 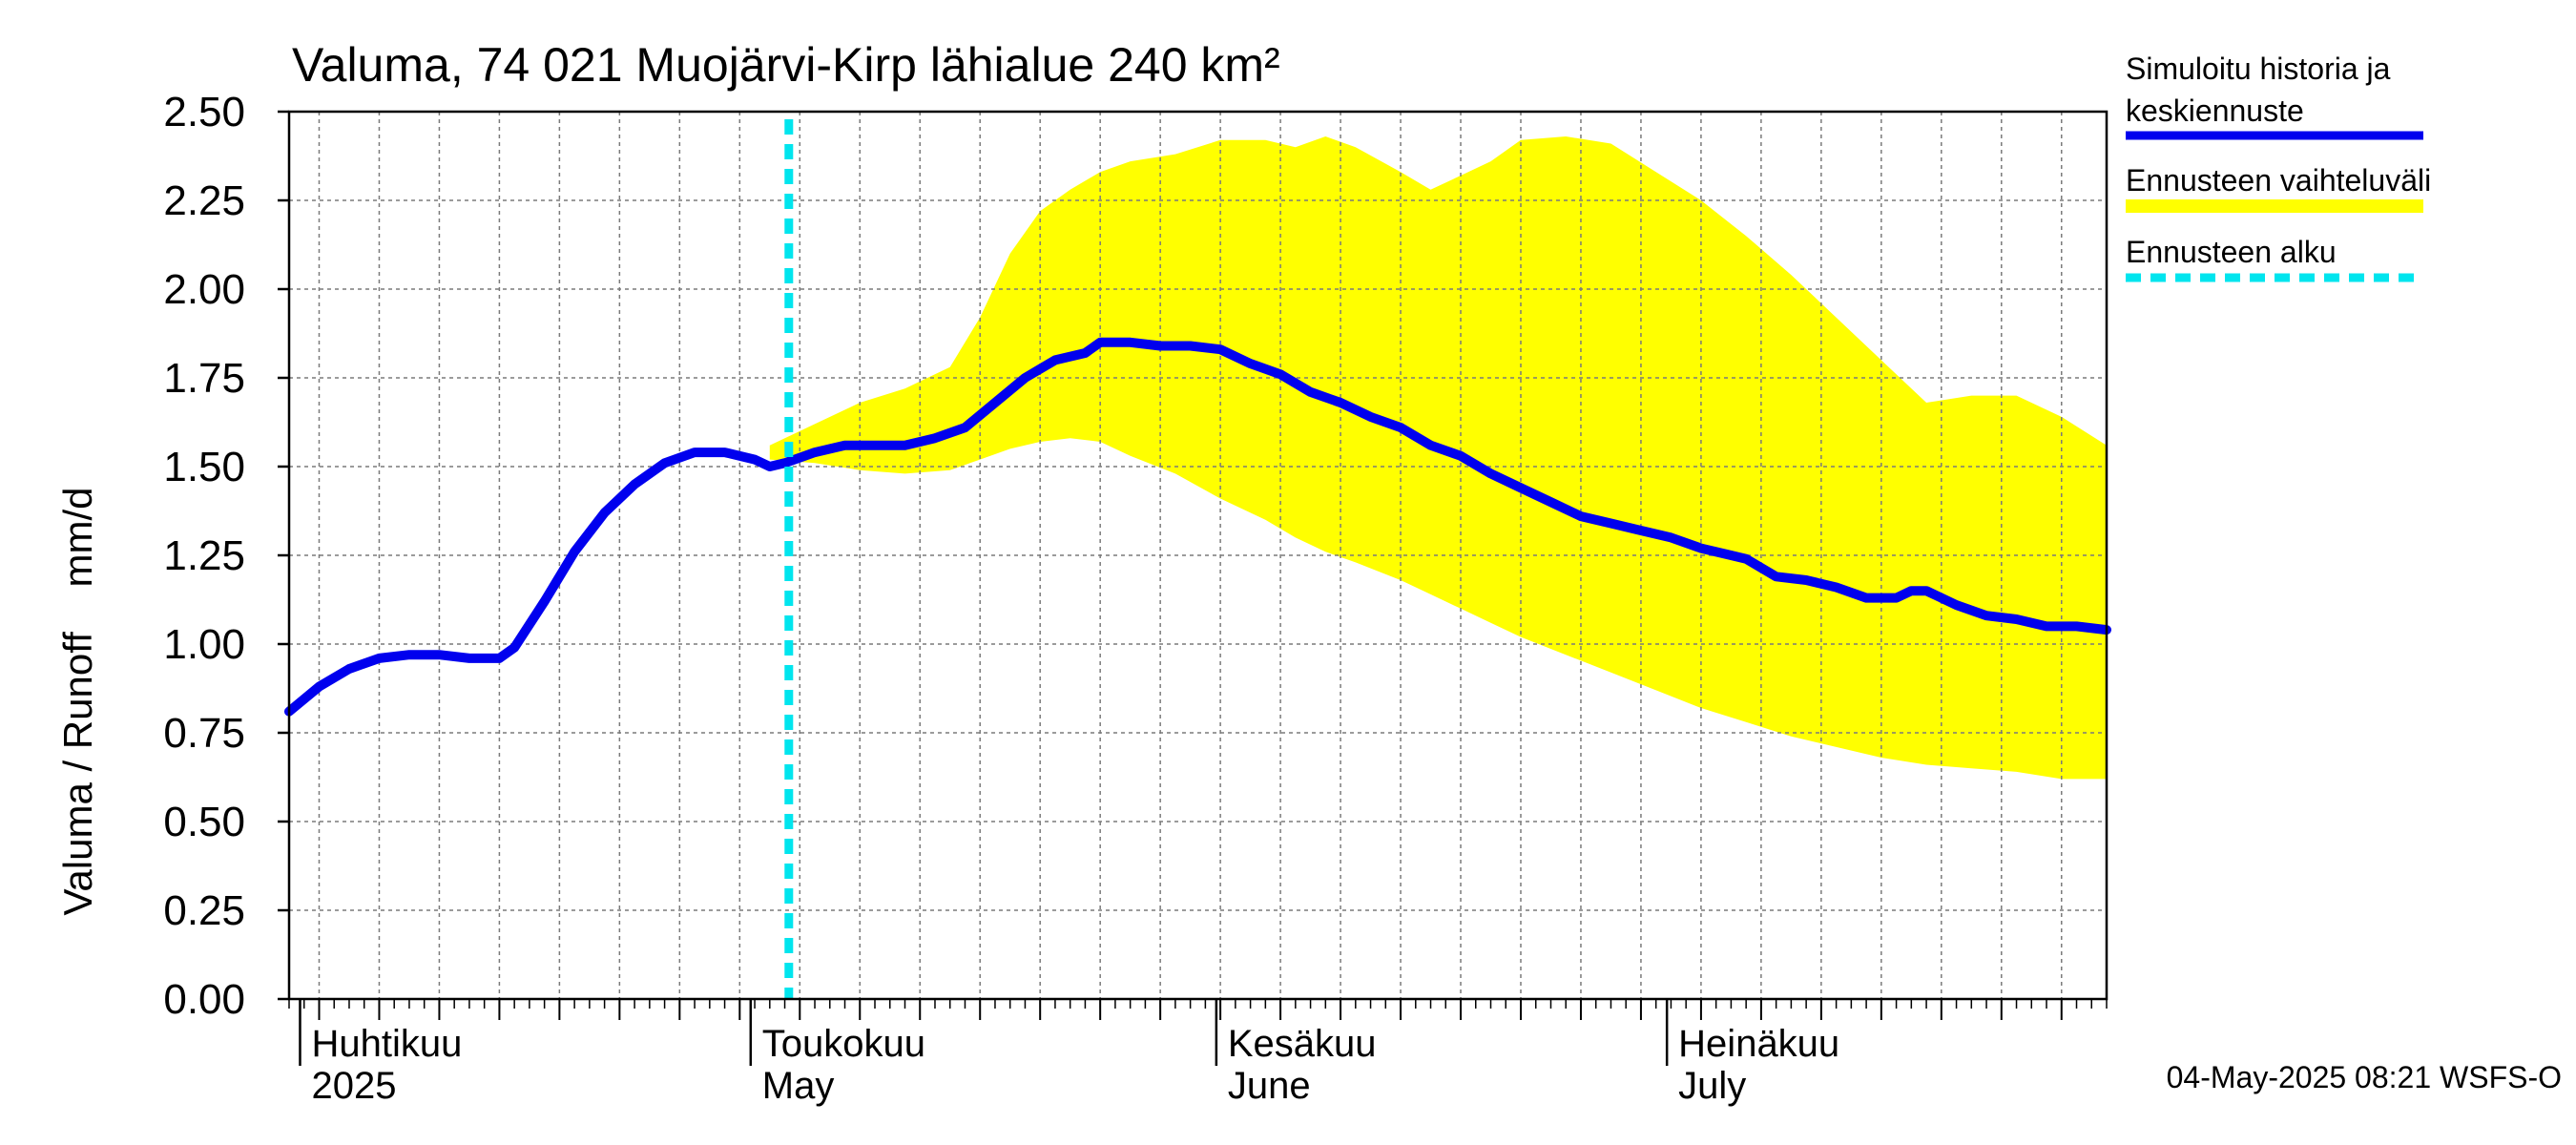 What do you see at coordinates (204, 1000) in the screenshot?
I see `y-tick-label: 0.00` at bounding box center [204, 1000].